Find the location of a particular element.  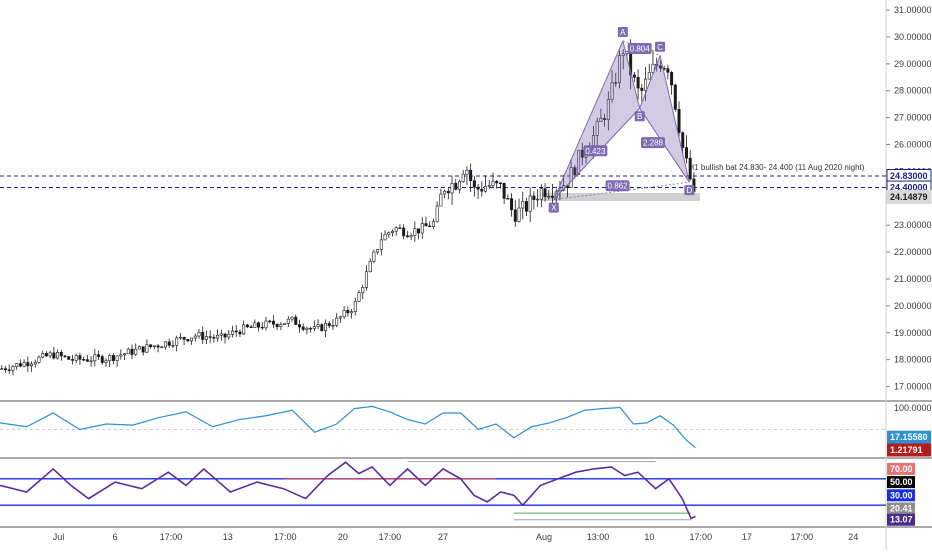

pattern-ratio-label: 0.804 is located at coordinates (640, 49).